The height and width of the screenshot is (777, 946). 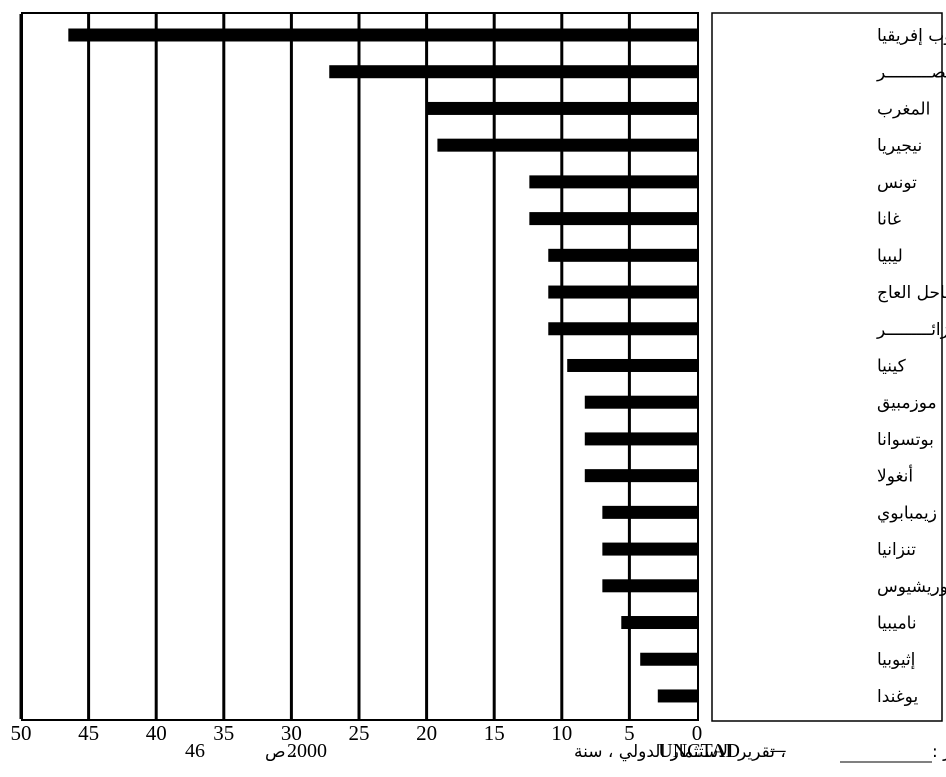 What do you see at coordinates (778, 751) in the screenshot?
I see `source-dash: —` at bounding box center [778, 751].